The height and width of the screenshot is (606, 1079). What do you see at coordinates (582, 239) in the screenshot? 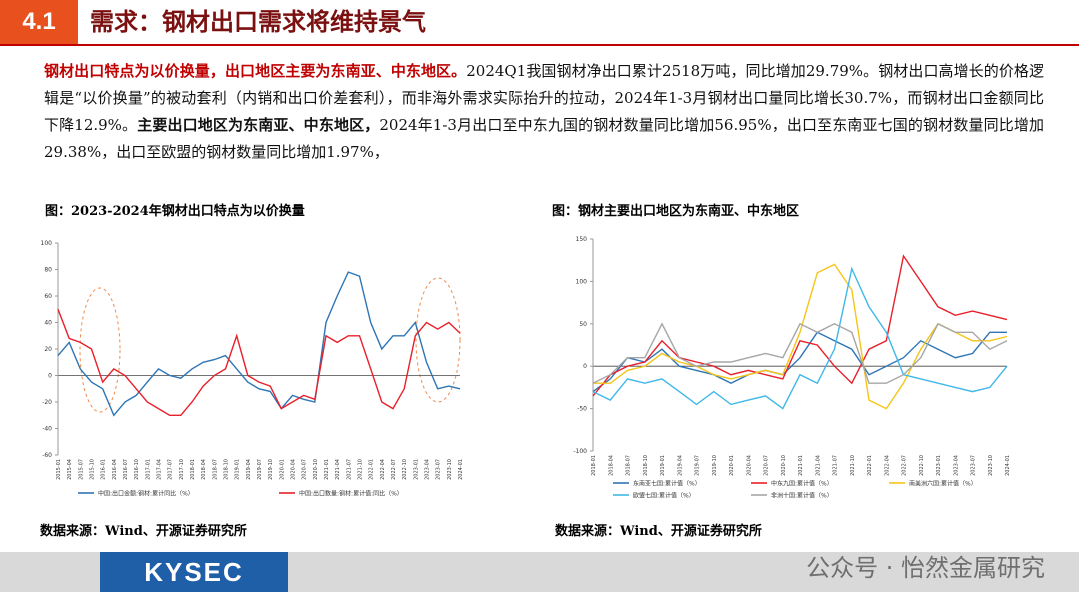
I see `y-tick-label: 150` at bounding box center [582, 239].